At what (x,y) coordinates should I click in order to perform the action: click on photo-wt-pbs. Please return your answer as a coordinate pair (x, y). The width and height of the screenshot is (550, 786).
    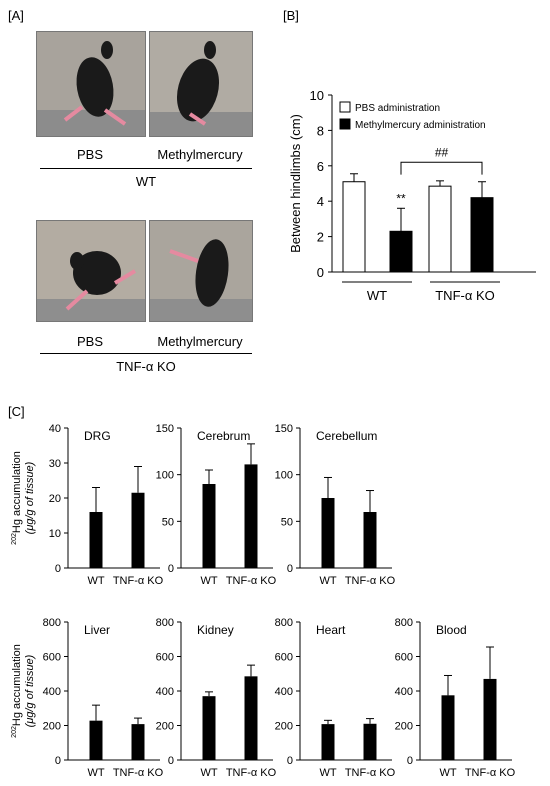
    Looking at the image, I should click on (91, 84).